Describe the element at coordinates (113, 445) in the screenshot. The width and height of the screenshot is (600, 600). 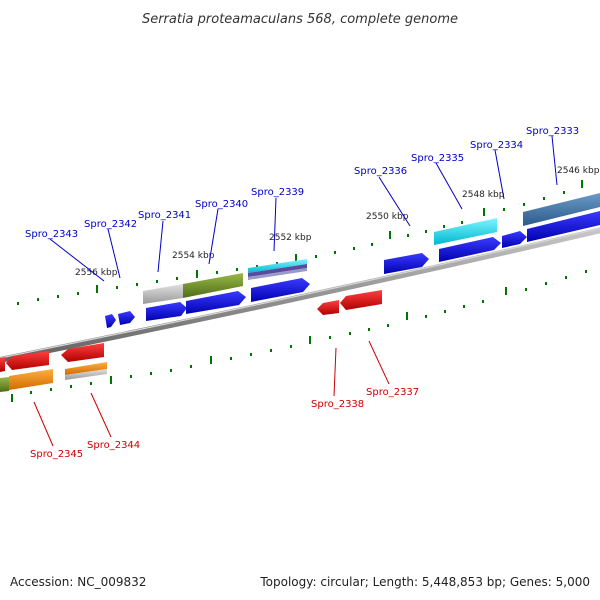
I see `gene-label-spro-2344: Spro_2344` at that location.